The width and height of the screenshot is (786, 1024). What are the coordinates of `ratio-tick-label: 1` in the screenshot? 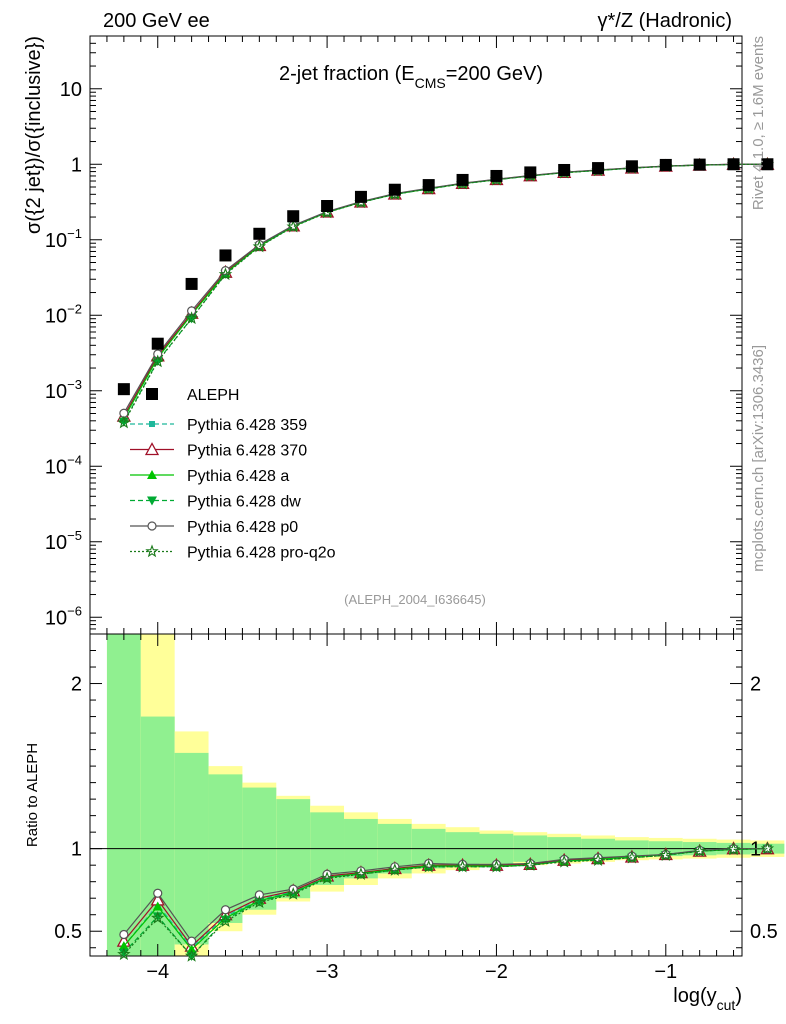 It's located at (76, 850).